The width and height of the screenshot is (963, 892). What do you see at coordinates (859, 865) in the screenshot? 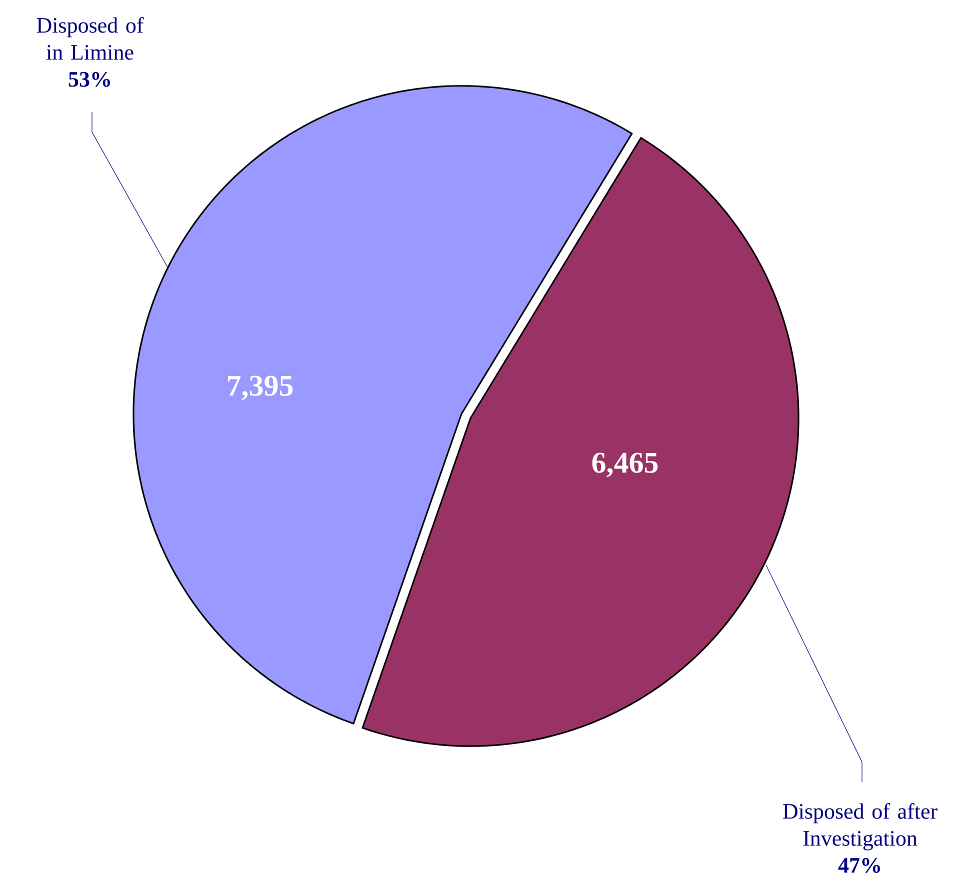
I see `text: 47%` at bounding box center [859, 865].